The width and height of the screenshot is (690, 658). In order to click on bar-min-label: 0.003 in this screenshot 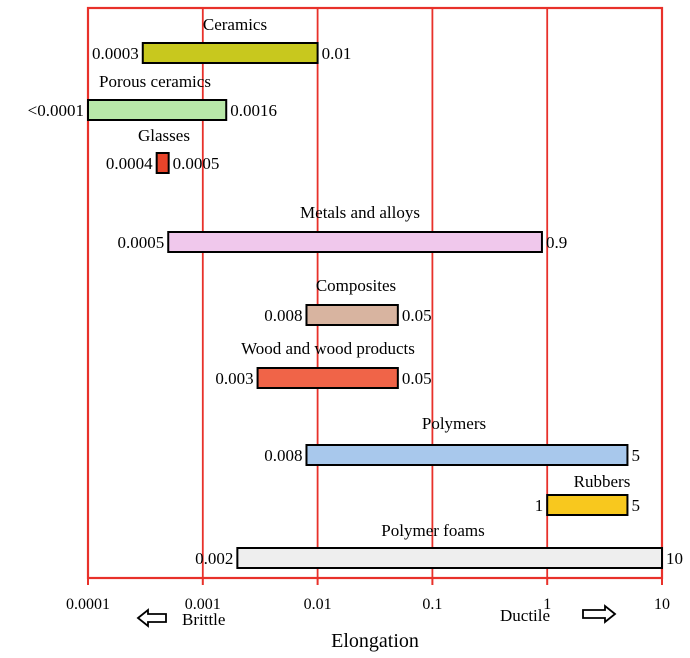, I will do `click(234, 378)`.